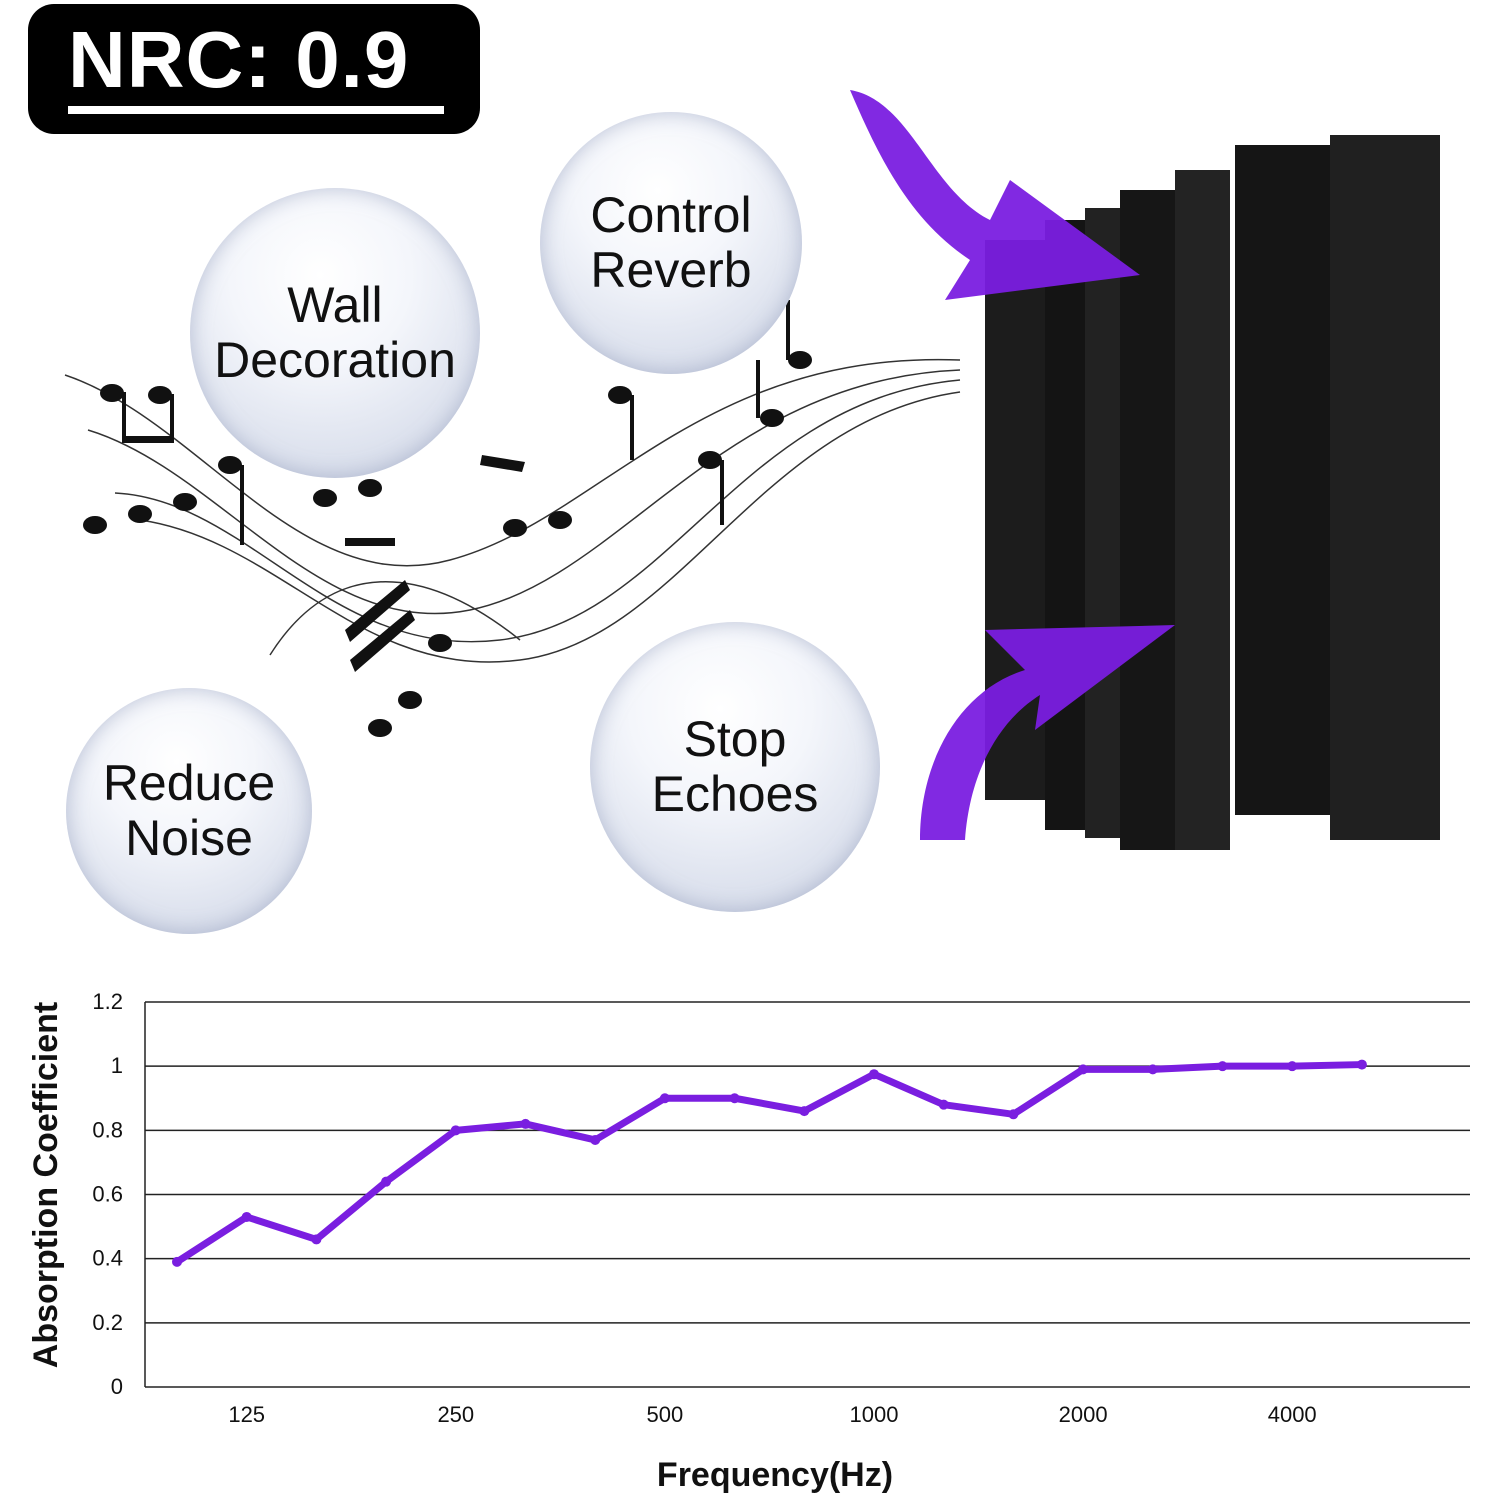 This screenshot has height=1497, width=1497. Describe the element at coordinates (46, 1185) in the screenshot. I see `y-axis-label: Absorption Coefficient` at that location.